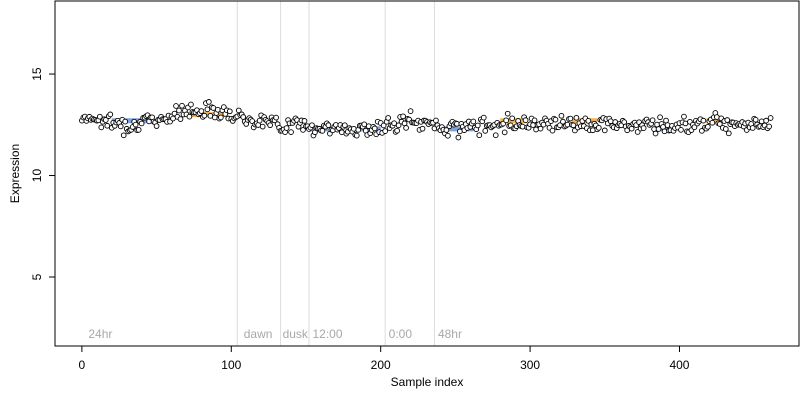 Image resolution: width=800 pixels, height=400 pixels. What do you see at coordinates (15, 173) in the screenshot?
I see `y-axis-title: Expression` at bounding box center [15, 173].